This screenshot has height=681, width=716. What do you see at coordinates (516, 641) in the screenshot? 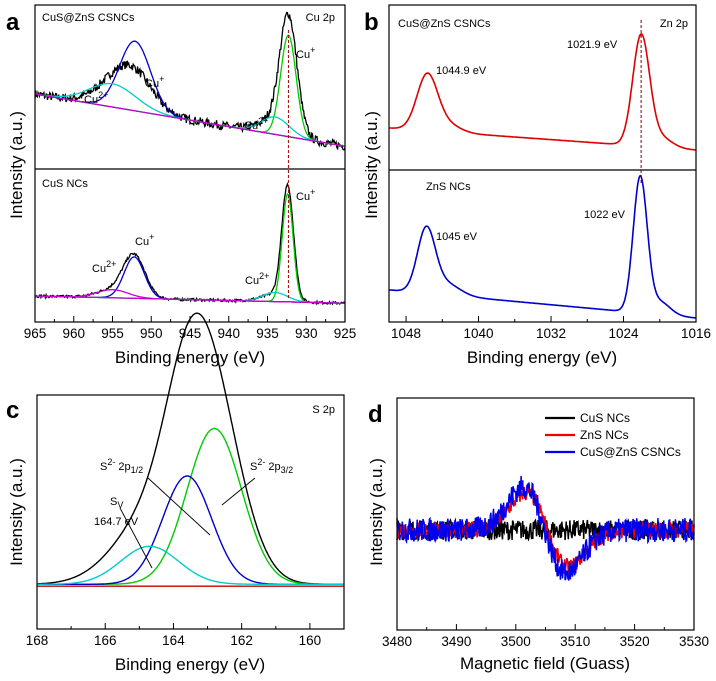
I see `panel-d-x-tick-label: 3500` at bounding box center [516, 641].